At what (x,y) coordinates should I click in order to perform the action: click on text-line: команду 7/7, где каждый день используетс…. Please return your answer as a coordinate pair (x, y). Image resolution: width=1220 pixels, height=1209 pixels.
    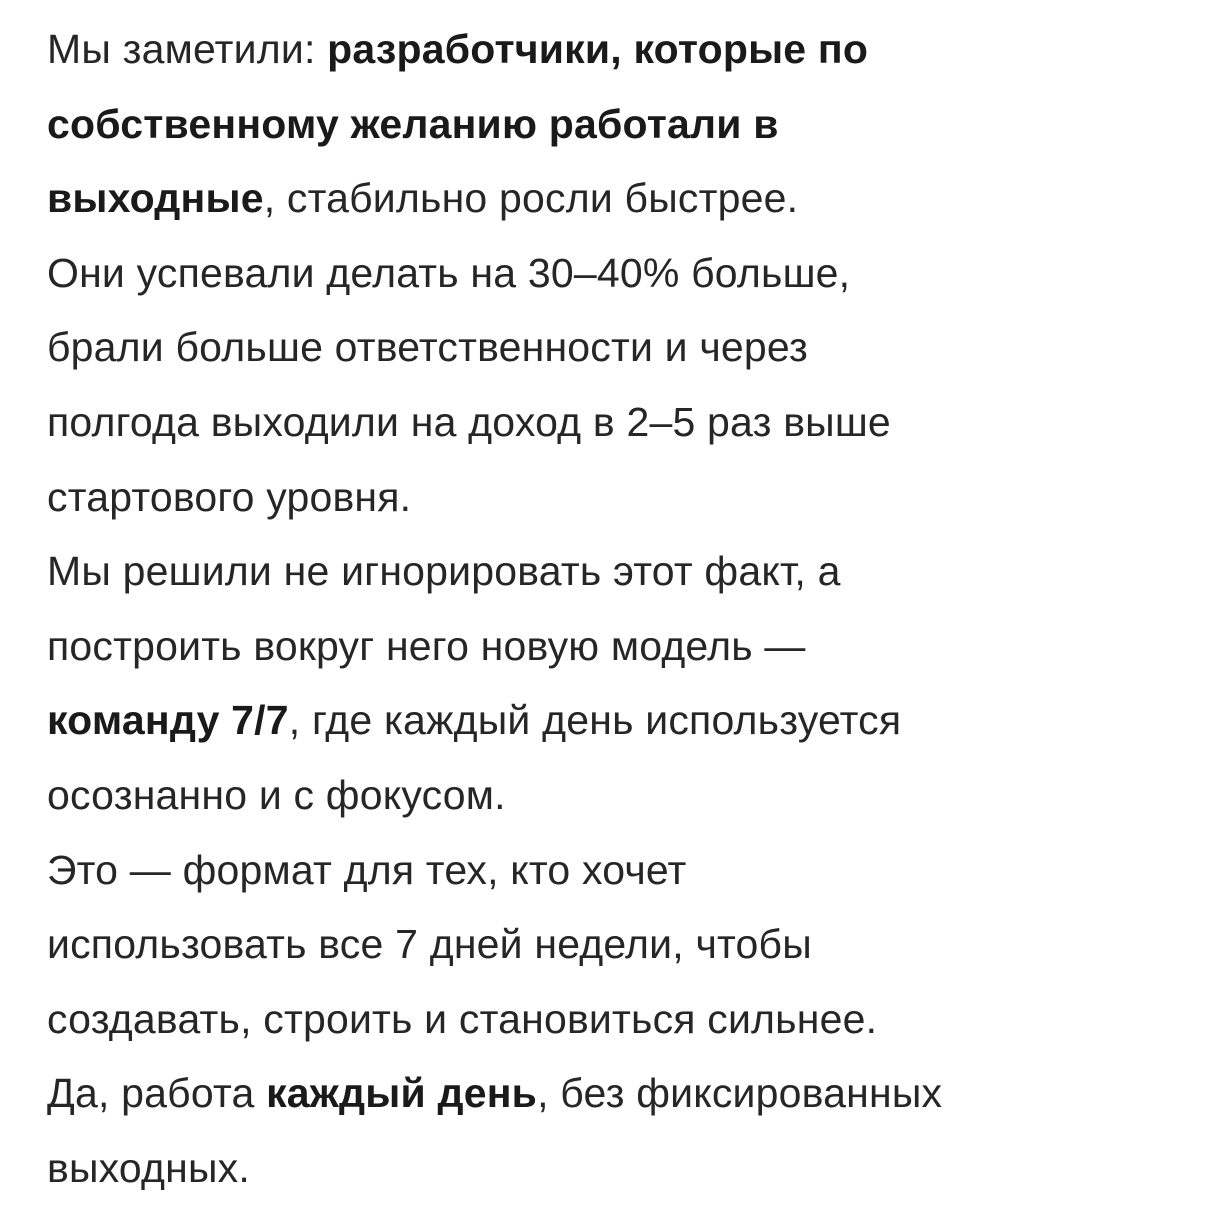
    Looking at the image, I should click on (494, 720).